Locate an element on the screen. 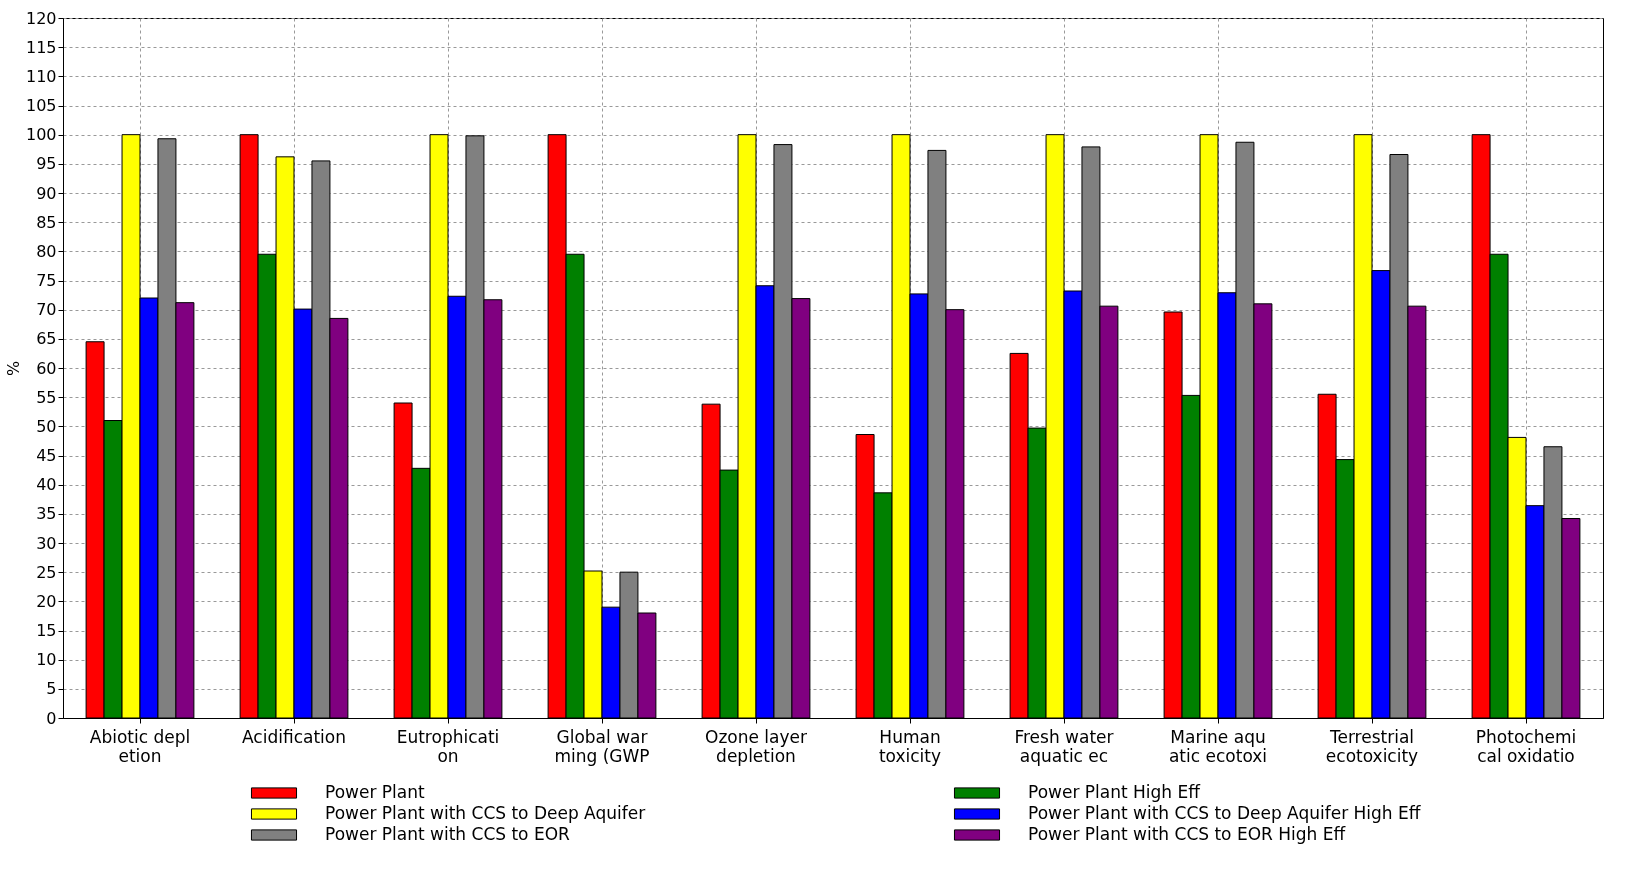 The height and width of the screenshot is (877, 1638). x-tick-label: Abiotic depl etion is located at coordinates (140, 746).